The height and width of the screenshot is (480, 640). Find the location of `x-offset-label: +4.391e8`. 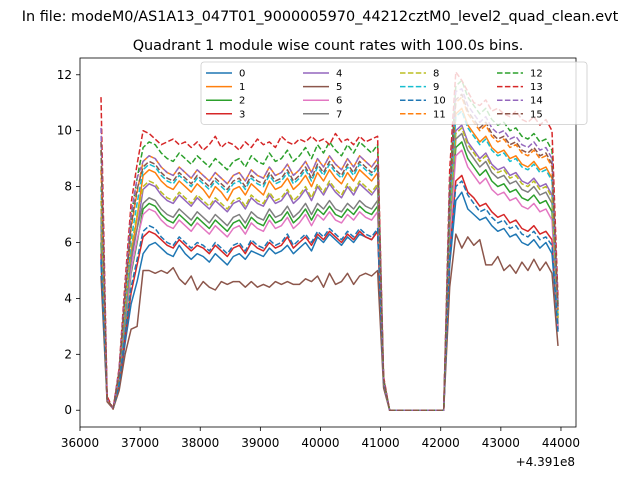

x-offset-label: +4.391e8 is located at coordinates (545, 462).